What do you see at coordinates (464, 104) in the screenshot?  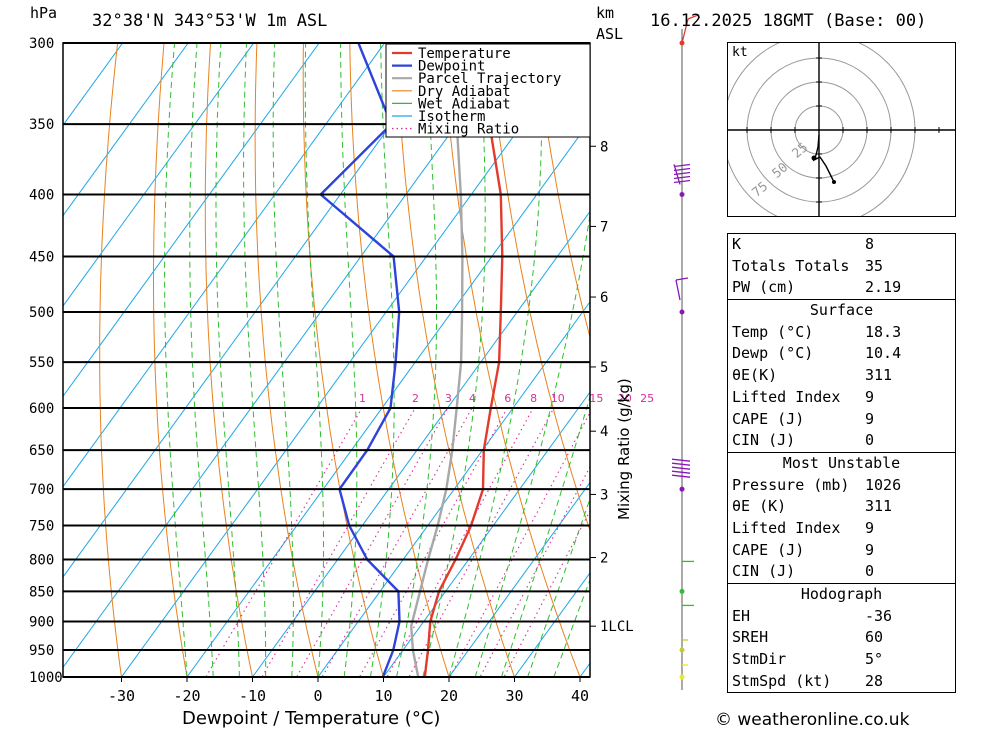 I see `legend-entry: Wet Adiabat` at bounding box center [464, 104].